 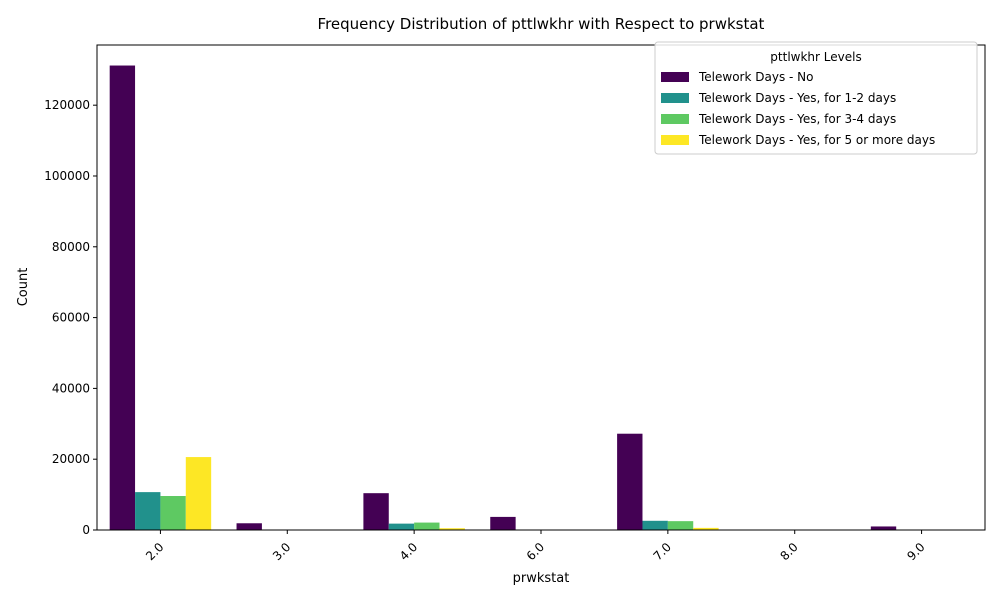 I want to click on bar-3.0-series-0, so click(x=249, y=526).